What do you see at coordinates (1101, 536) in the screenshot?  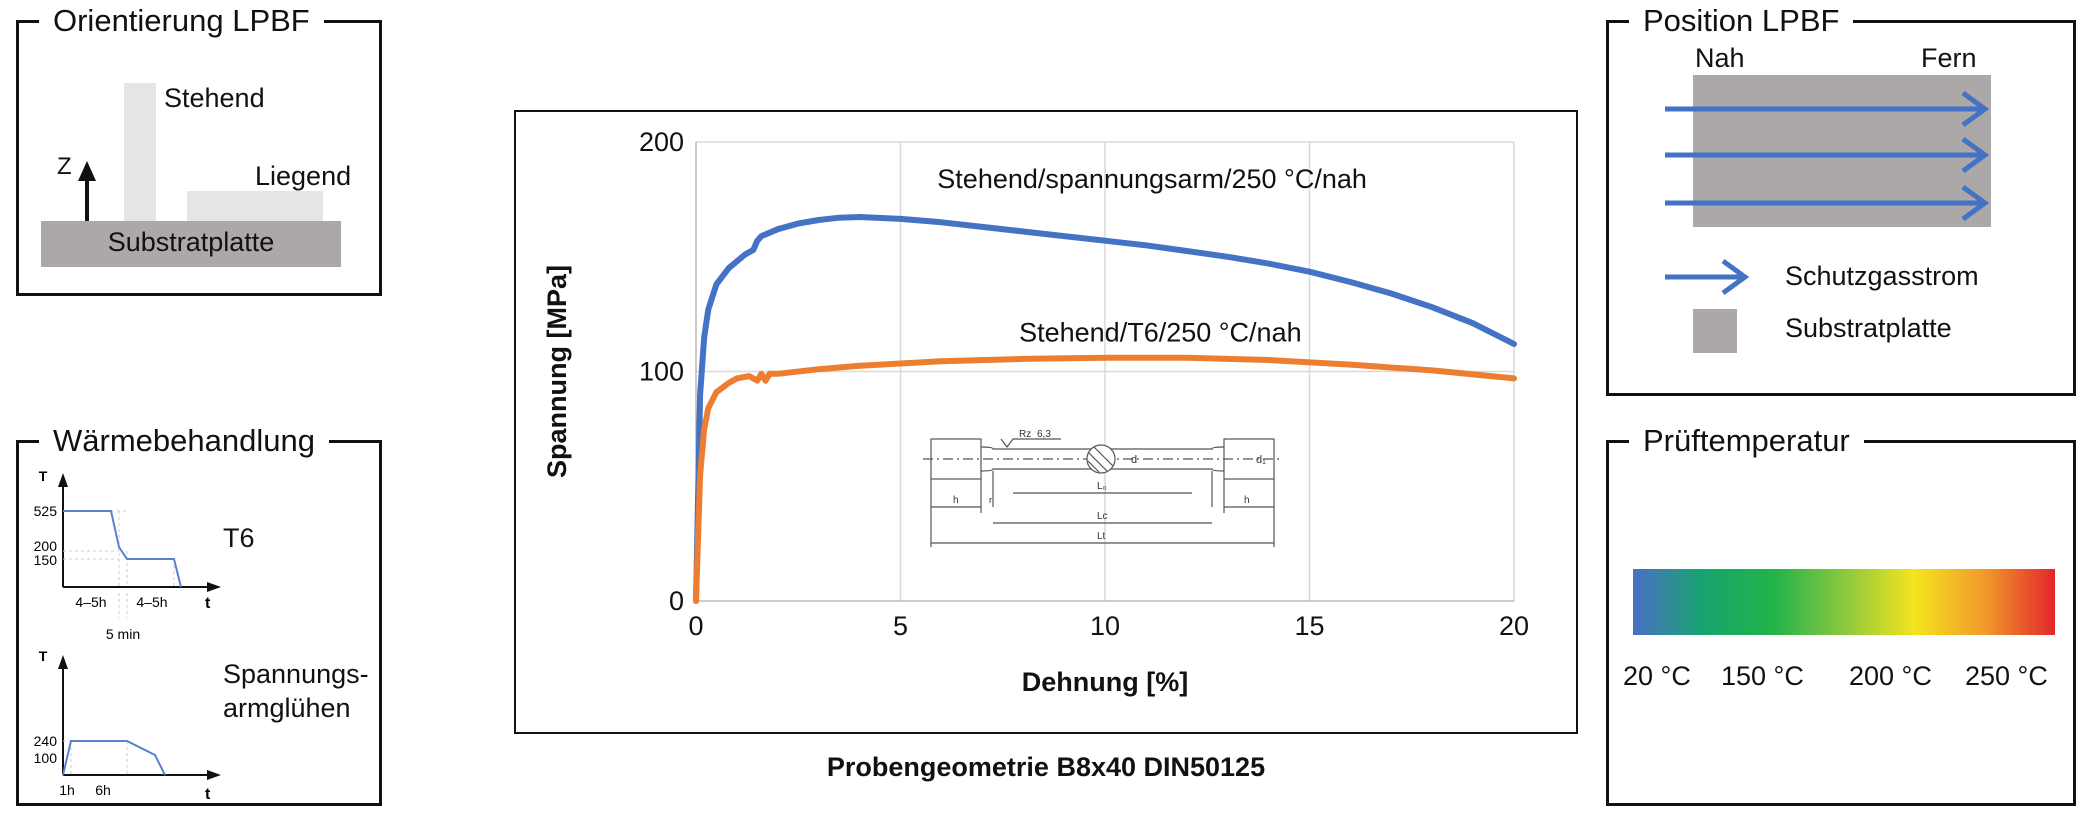 I see `specimen-lt: Lt` at bounding box center [1101, 536].